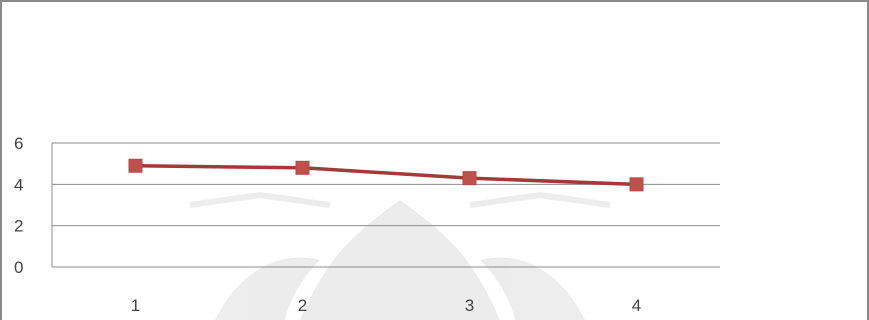  I want to click on y-tick-label: 4, so click(18, 184).